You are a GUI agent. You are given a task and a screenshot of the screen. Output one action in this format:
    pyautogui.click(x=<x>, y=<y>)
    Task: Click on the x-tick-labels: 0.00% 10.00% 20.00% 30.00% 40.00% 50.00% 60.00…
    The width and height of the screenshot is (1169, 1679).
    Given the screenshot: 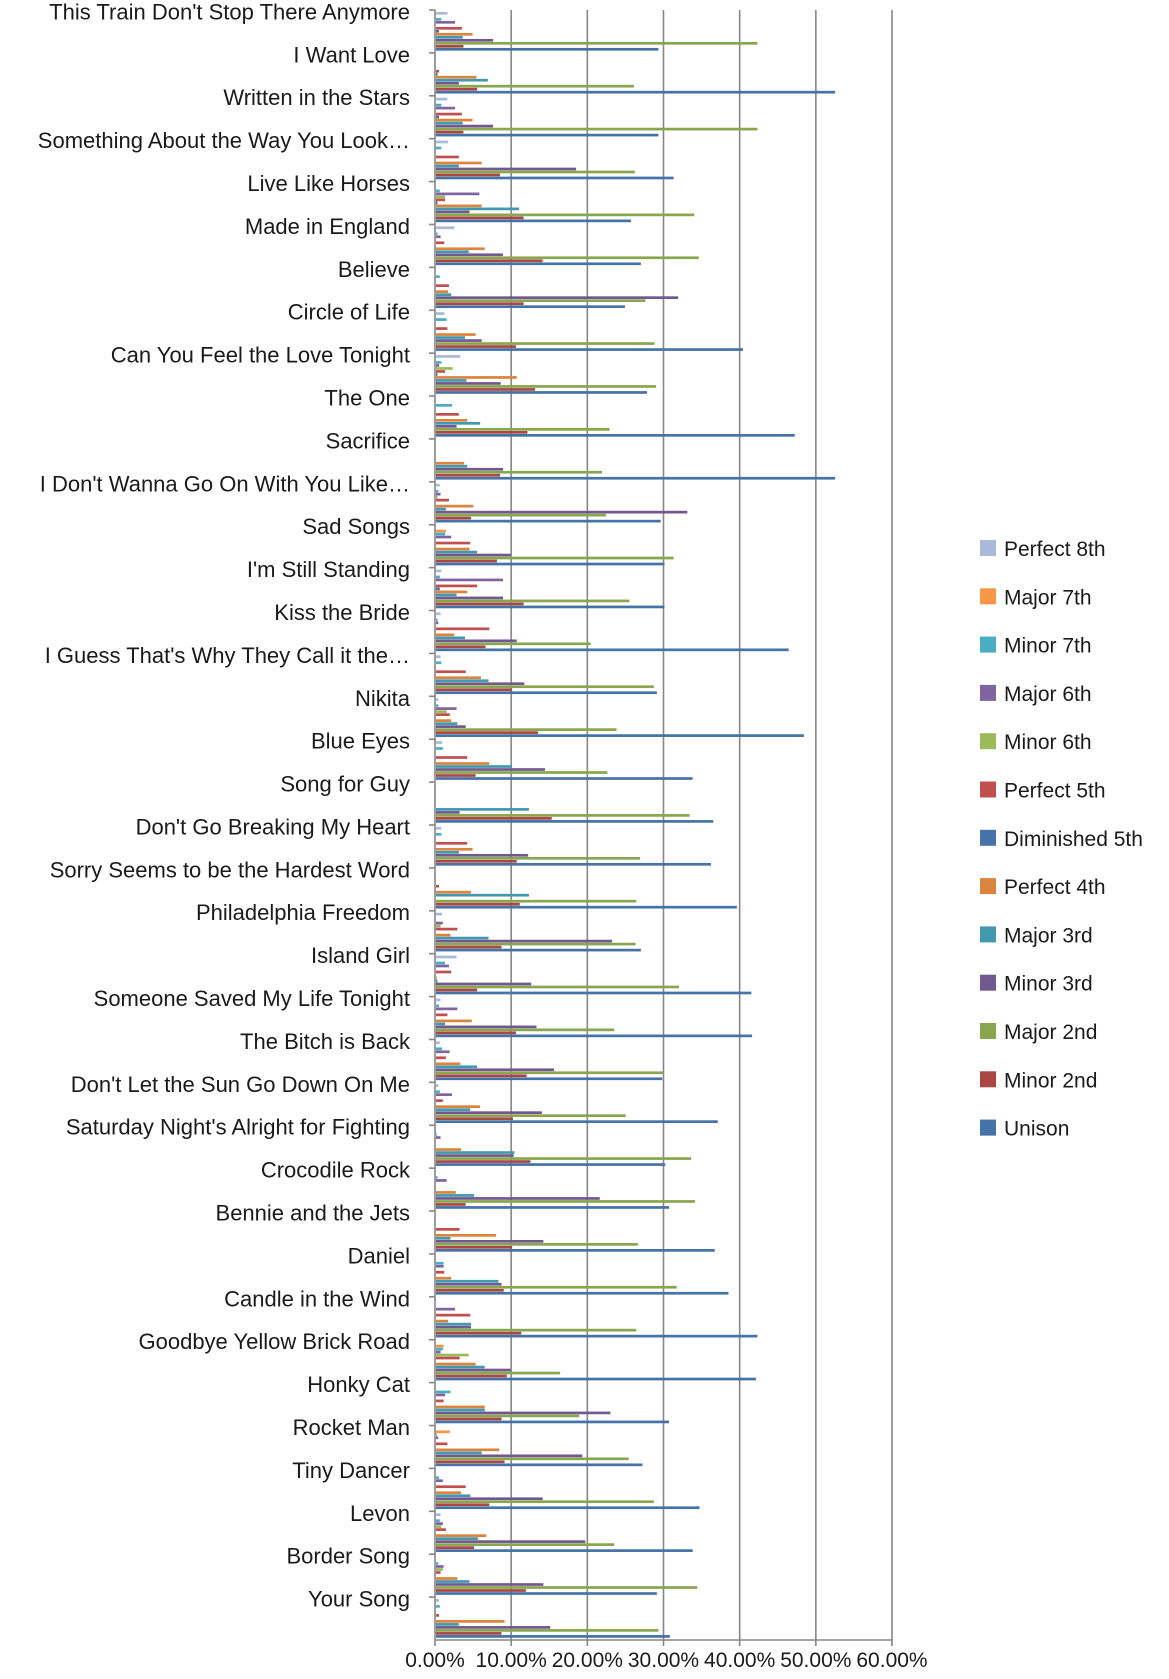 What is the action you would take?
    pyautogui.click(x=666, y=1660)
    